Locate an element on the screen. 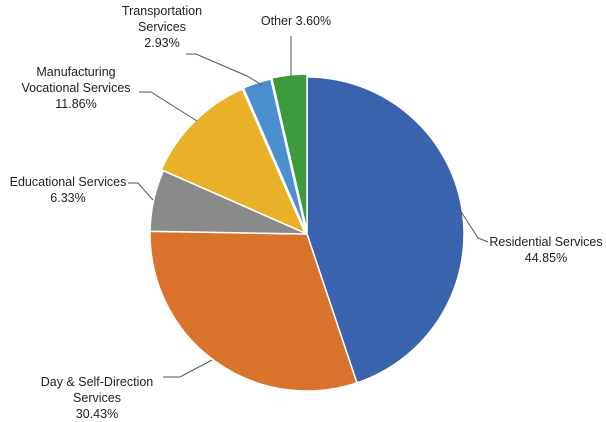 This screenshot has width=606, height=422. pie-slice-manufacturing-vocational-services is located at coordinates (233, 161).